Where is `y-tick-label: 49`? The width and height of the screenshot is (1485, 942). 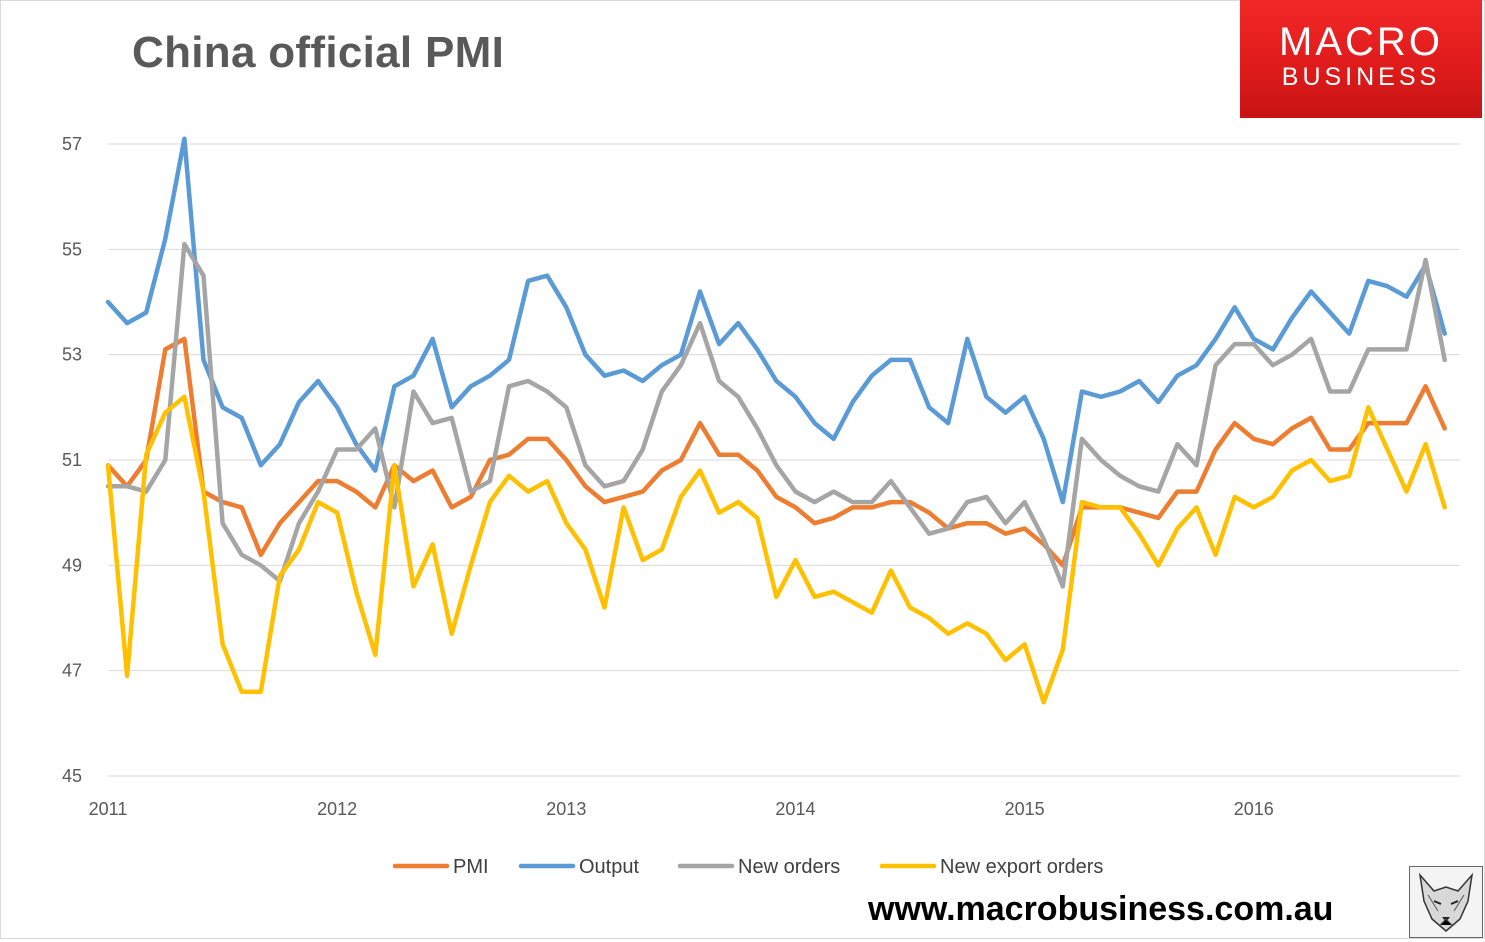
y-tick-label: 49 is located at coordinates (72, 565).